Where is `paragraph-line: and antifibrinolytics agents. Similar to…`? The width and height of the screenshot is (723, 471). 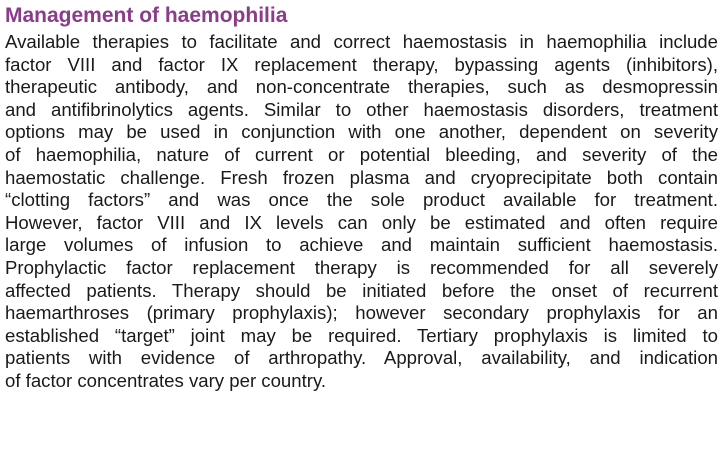 paragraph-line: and antifibrinolytics agents. Similar to… is located at coordinates (361, 109).